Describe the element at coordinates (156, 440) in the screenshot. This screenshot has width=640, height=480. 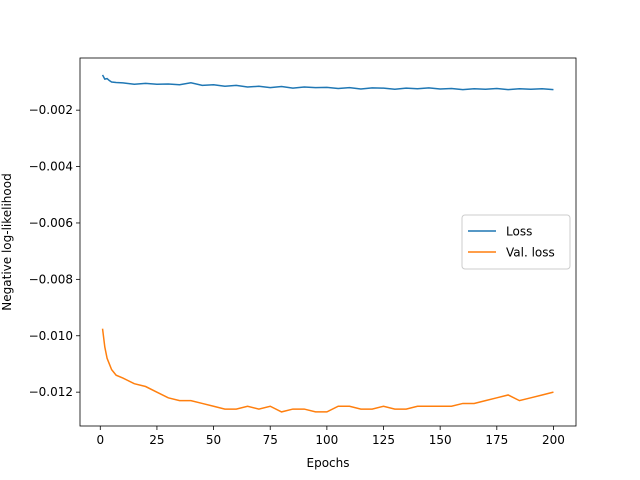
I see `x-tick-label: 25` at that location.